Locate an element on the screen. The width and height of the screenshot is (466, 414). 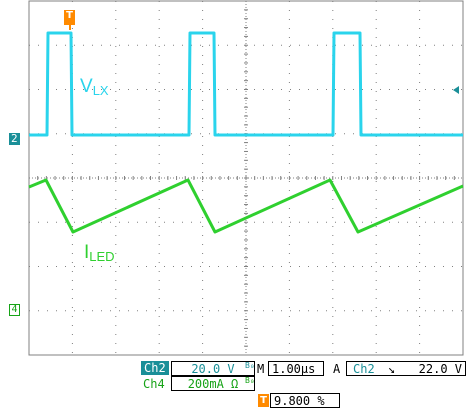
acquisition-mode: A is located at coordinates (336, 369).